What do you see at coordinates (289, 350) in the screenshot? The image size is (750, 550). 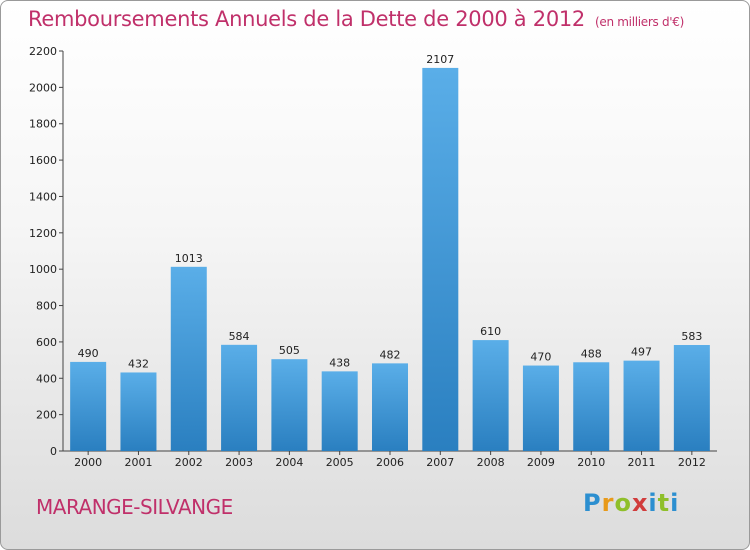 I see `bar-value-label: 505` at bounding box center [289, 350].